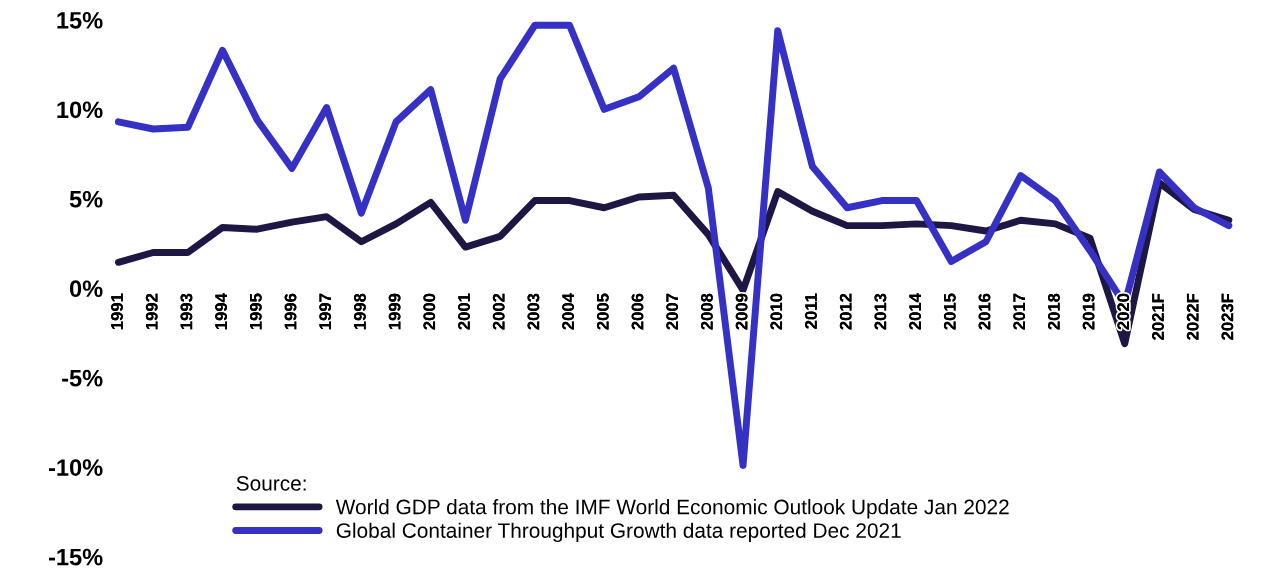 This screenshot has width=1271, height=568. I want to click on x-tick-label: 2007, so click(672, 311).